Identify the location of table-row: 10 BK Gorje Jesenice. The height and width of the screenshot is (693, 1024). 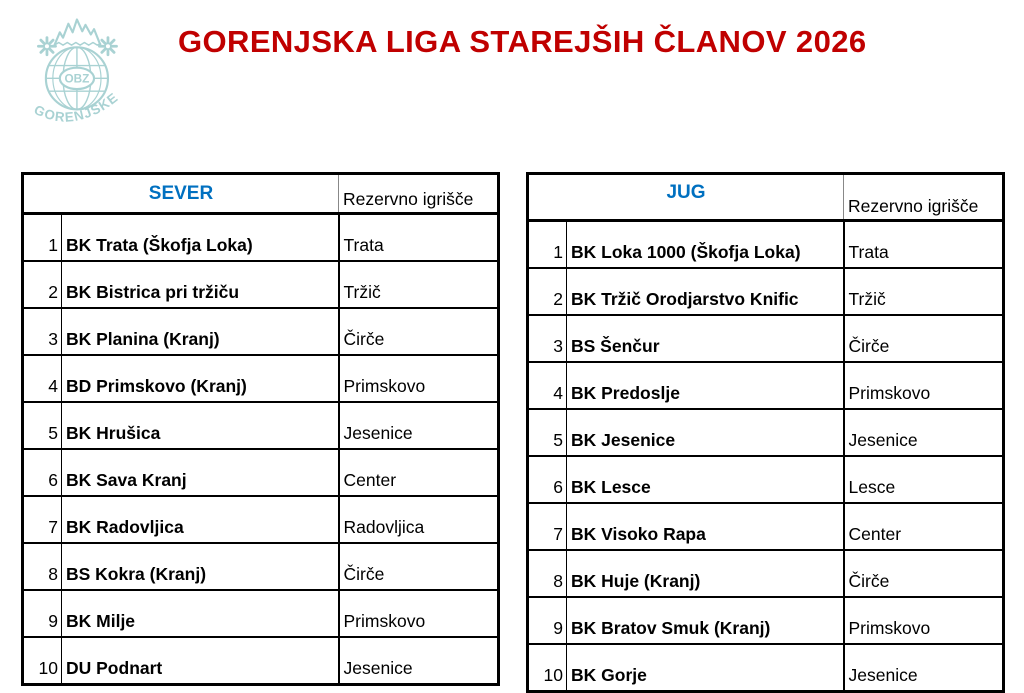
(765, 668).